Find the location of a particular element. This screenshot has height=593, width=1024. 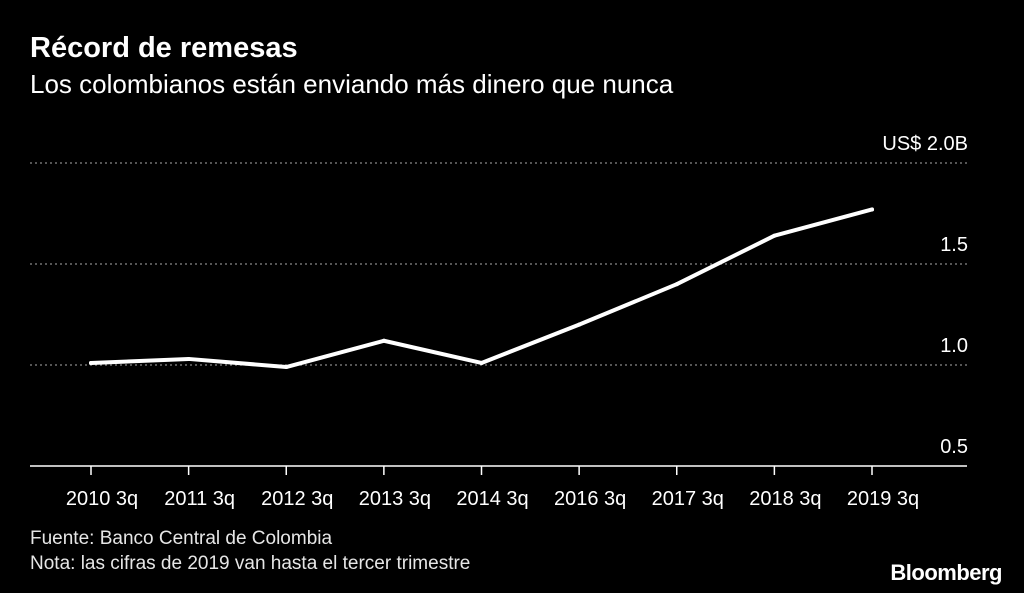

x-tick-label: 2017 3q is located at coordinates (688, 499).